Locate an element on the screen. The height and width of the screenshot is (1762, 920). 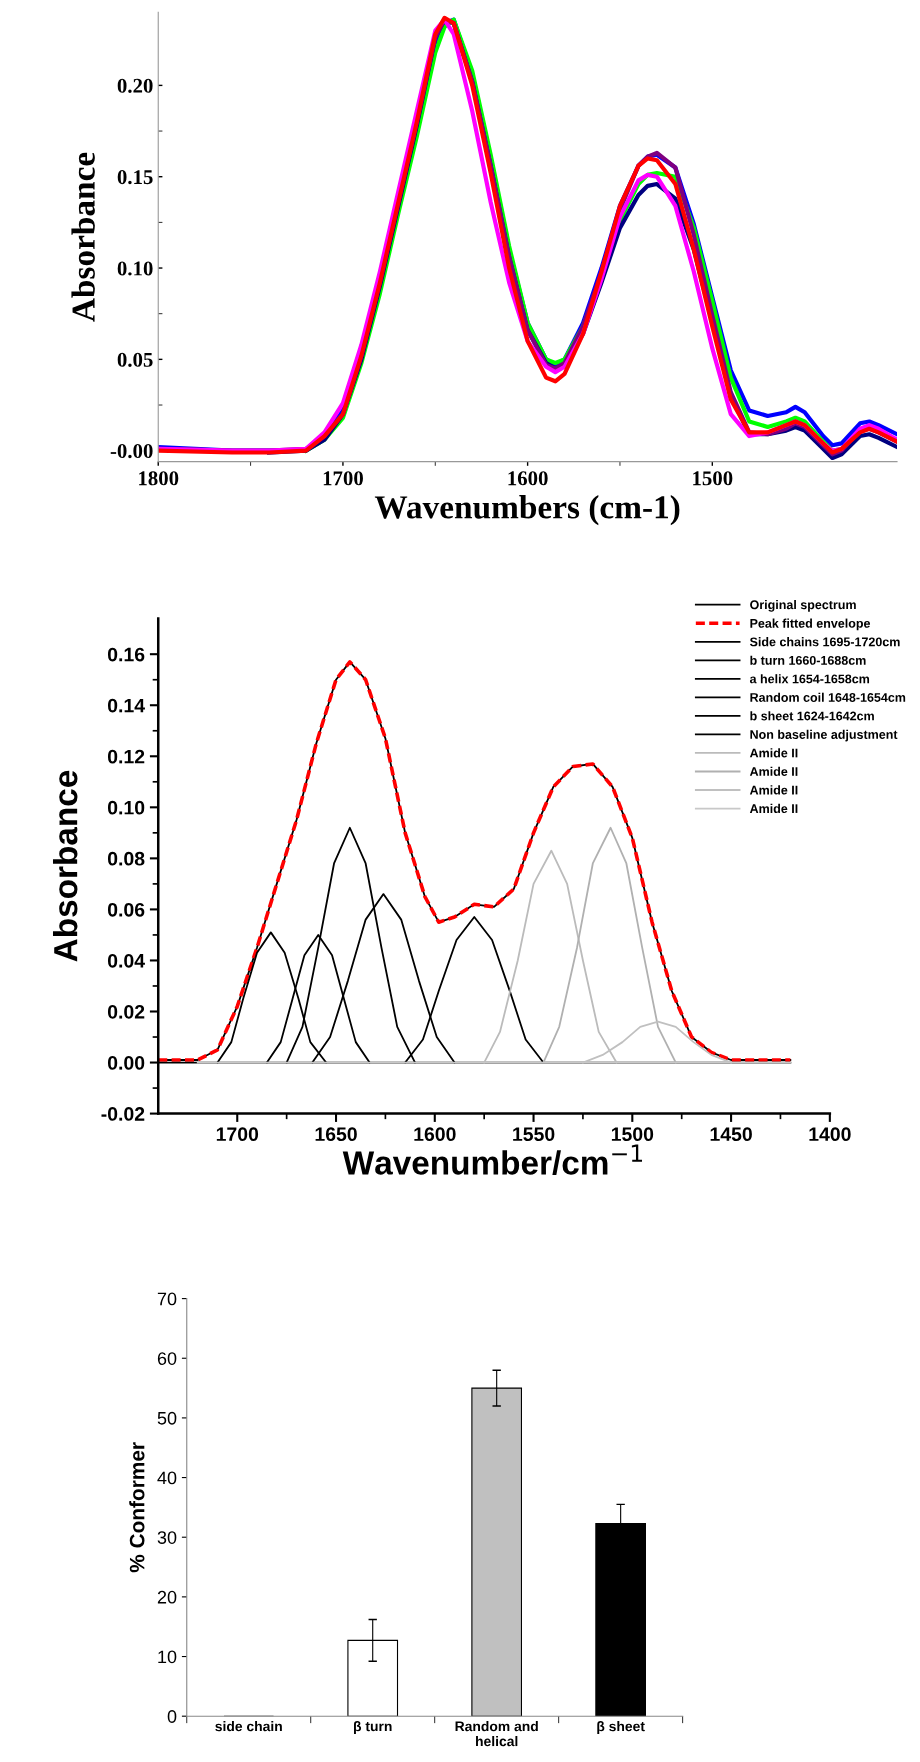
y-tick-label: 0.12 is located at coordinates (126, 756).